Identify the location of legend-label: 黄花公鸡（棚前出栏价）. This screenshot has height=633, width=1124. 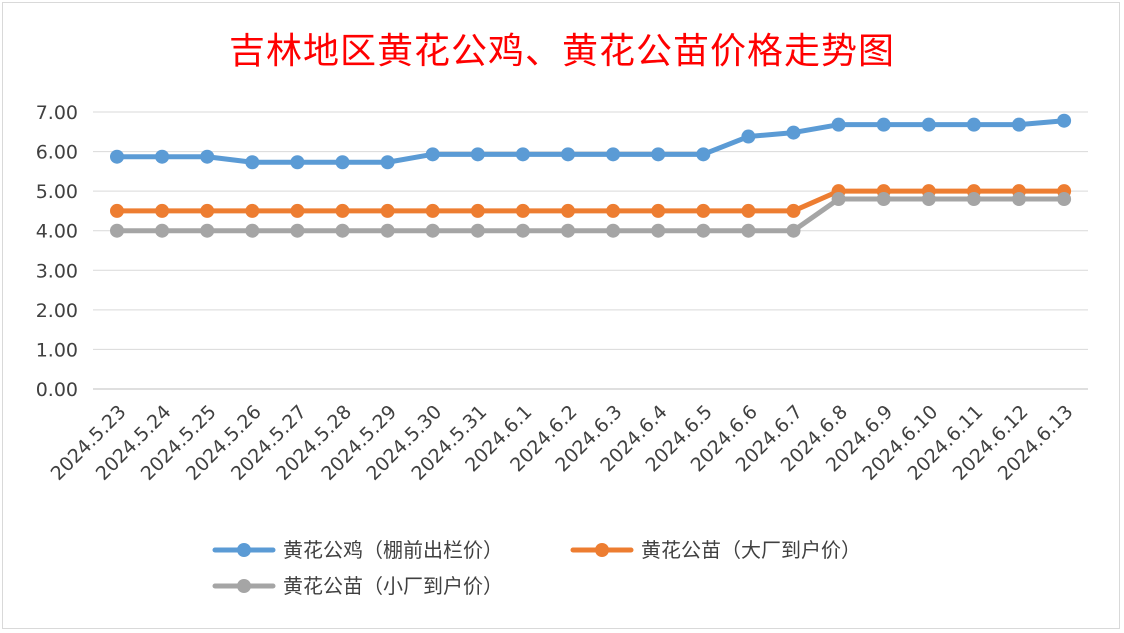
(393, 550).